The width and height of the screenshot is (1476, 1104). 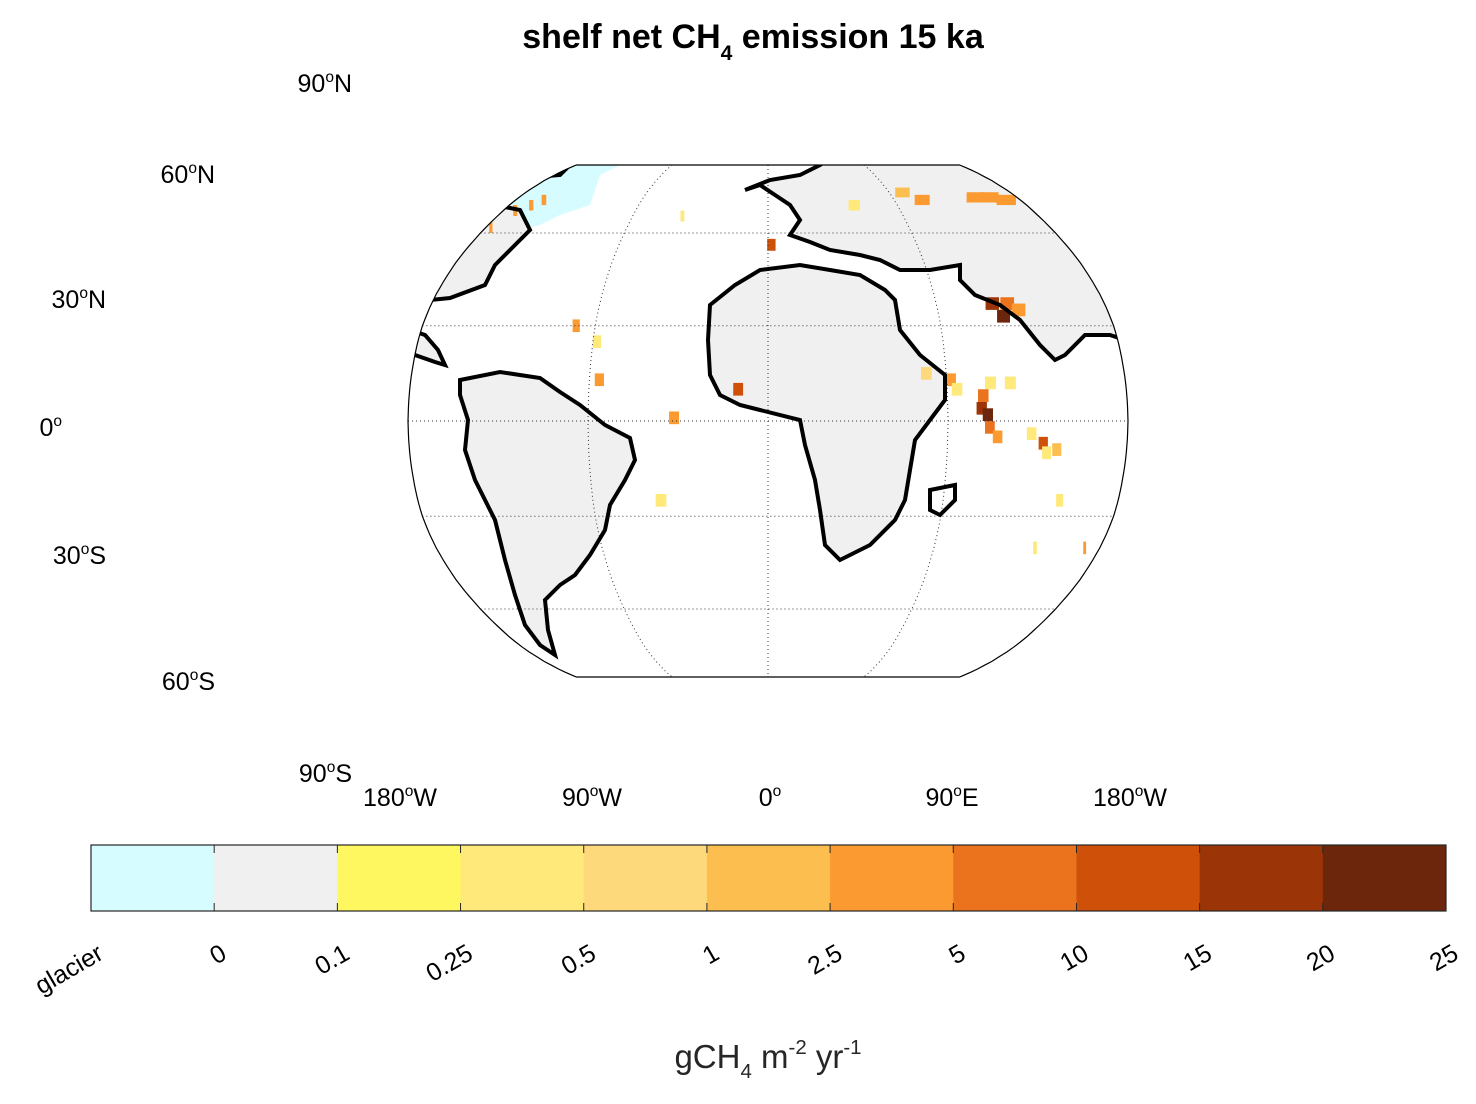 I want to click on lat-label: 60oN, so click(x=188, y=174).